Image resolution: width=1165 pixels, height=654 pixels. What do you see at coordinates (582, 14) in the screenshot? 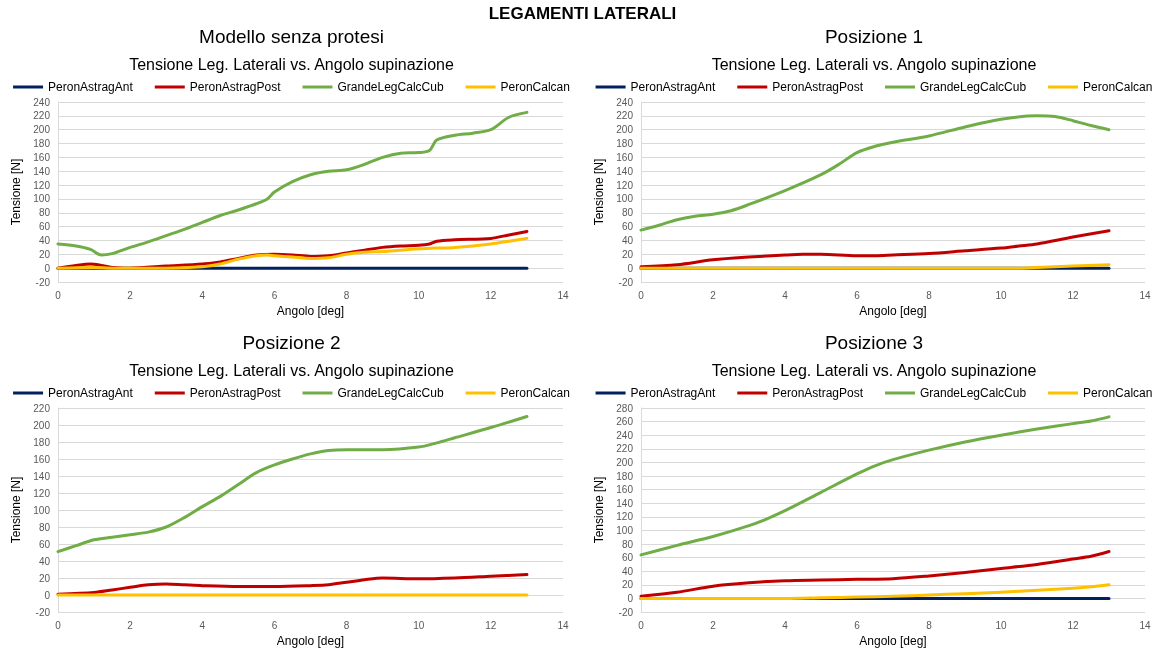
I see `text: LEGAMENTI LATERALI` at bounding box center [582, 14].